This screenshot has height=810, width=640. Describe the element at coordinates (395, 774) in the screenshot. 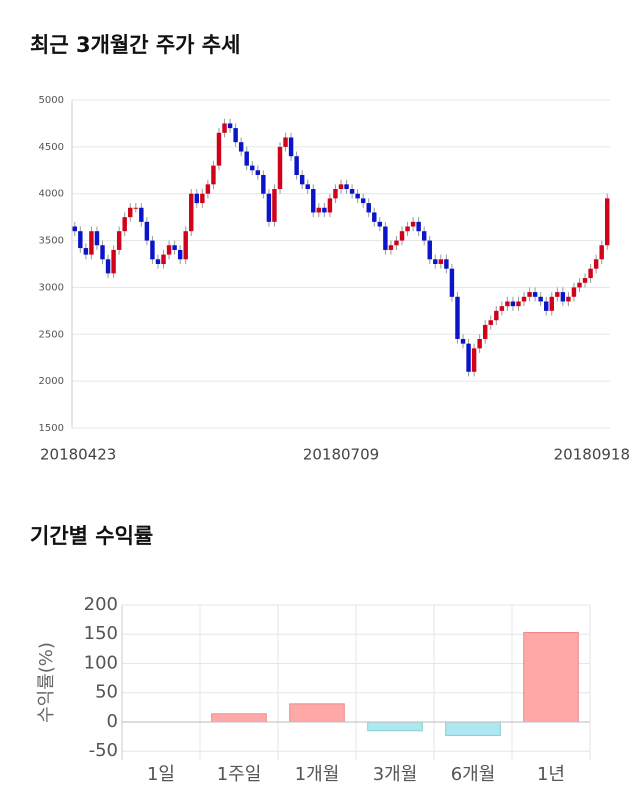

I see `x-tick-label: 3개월` at that location.